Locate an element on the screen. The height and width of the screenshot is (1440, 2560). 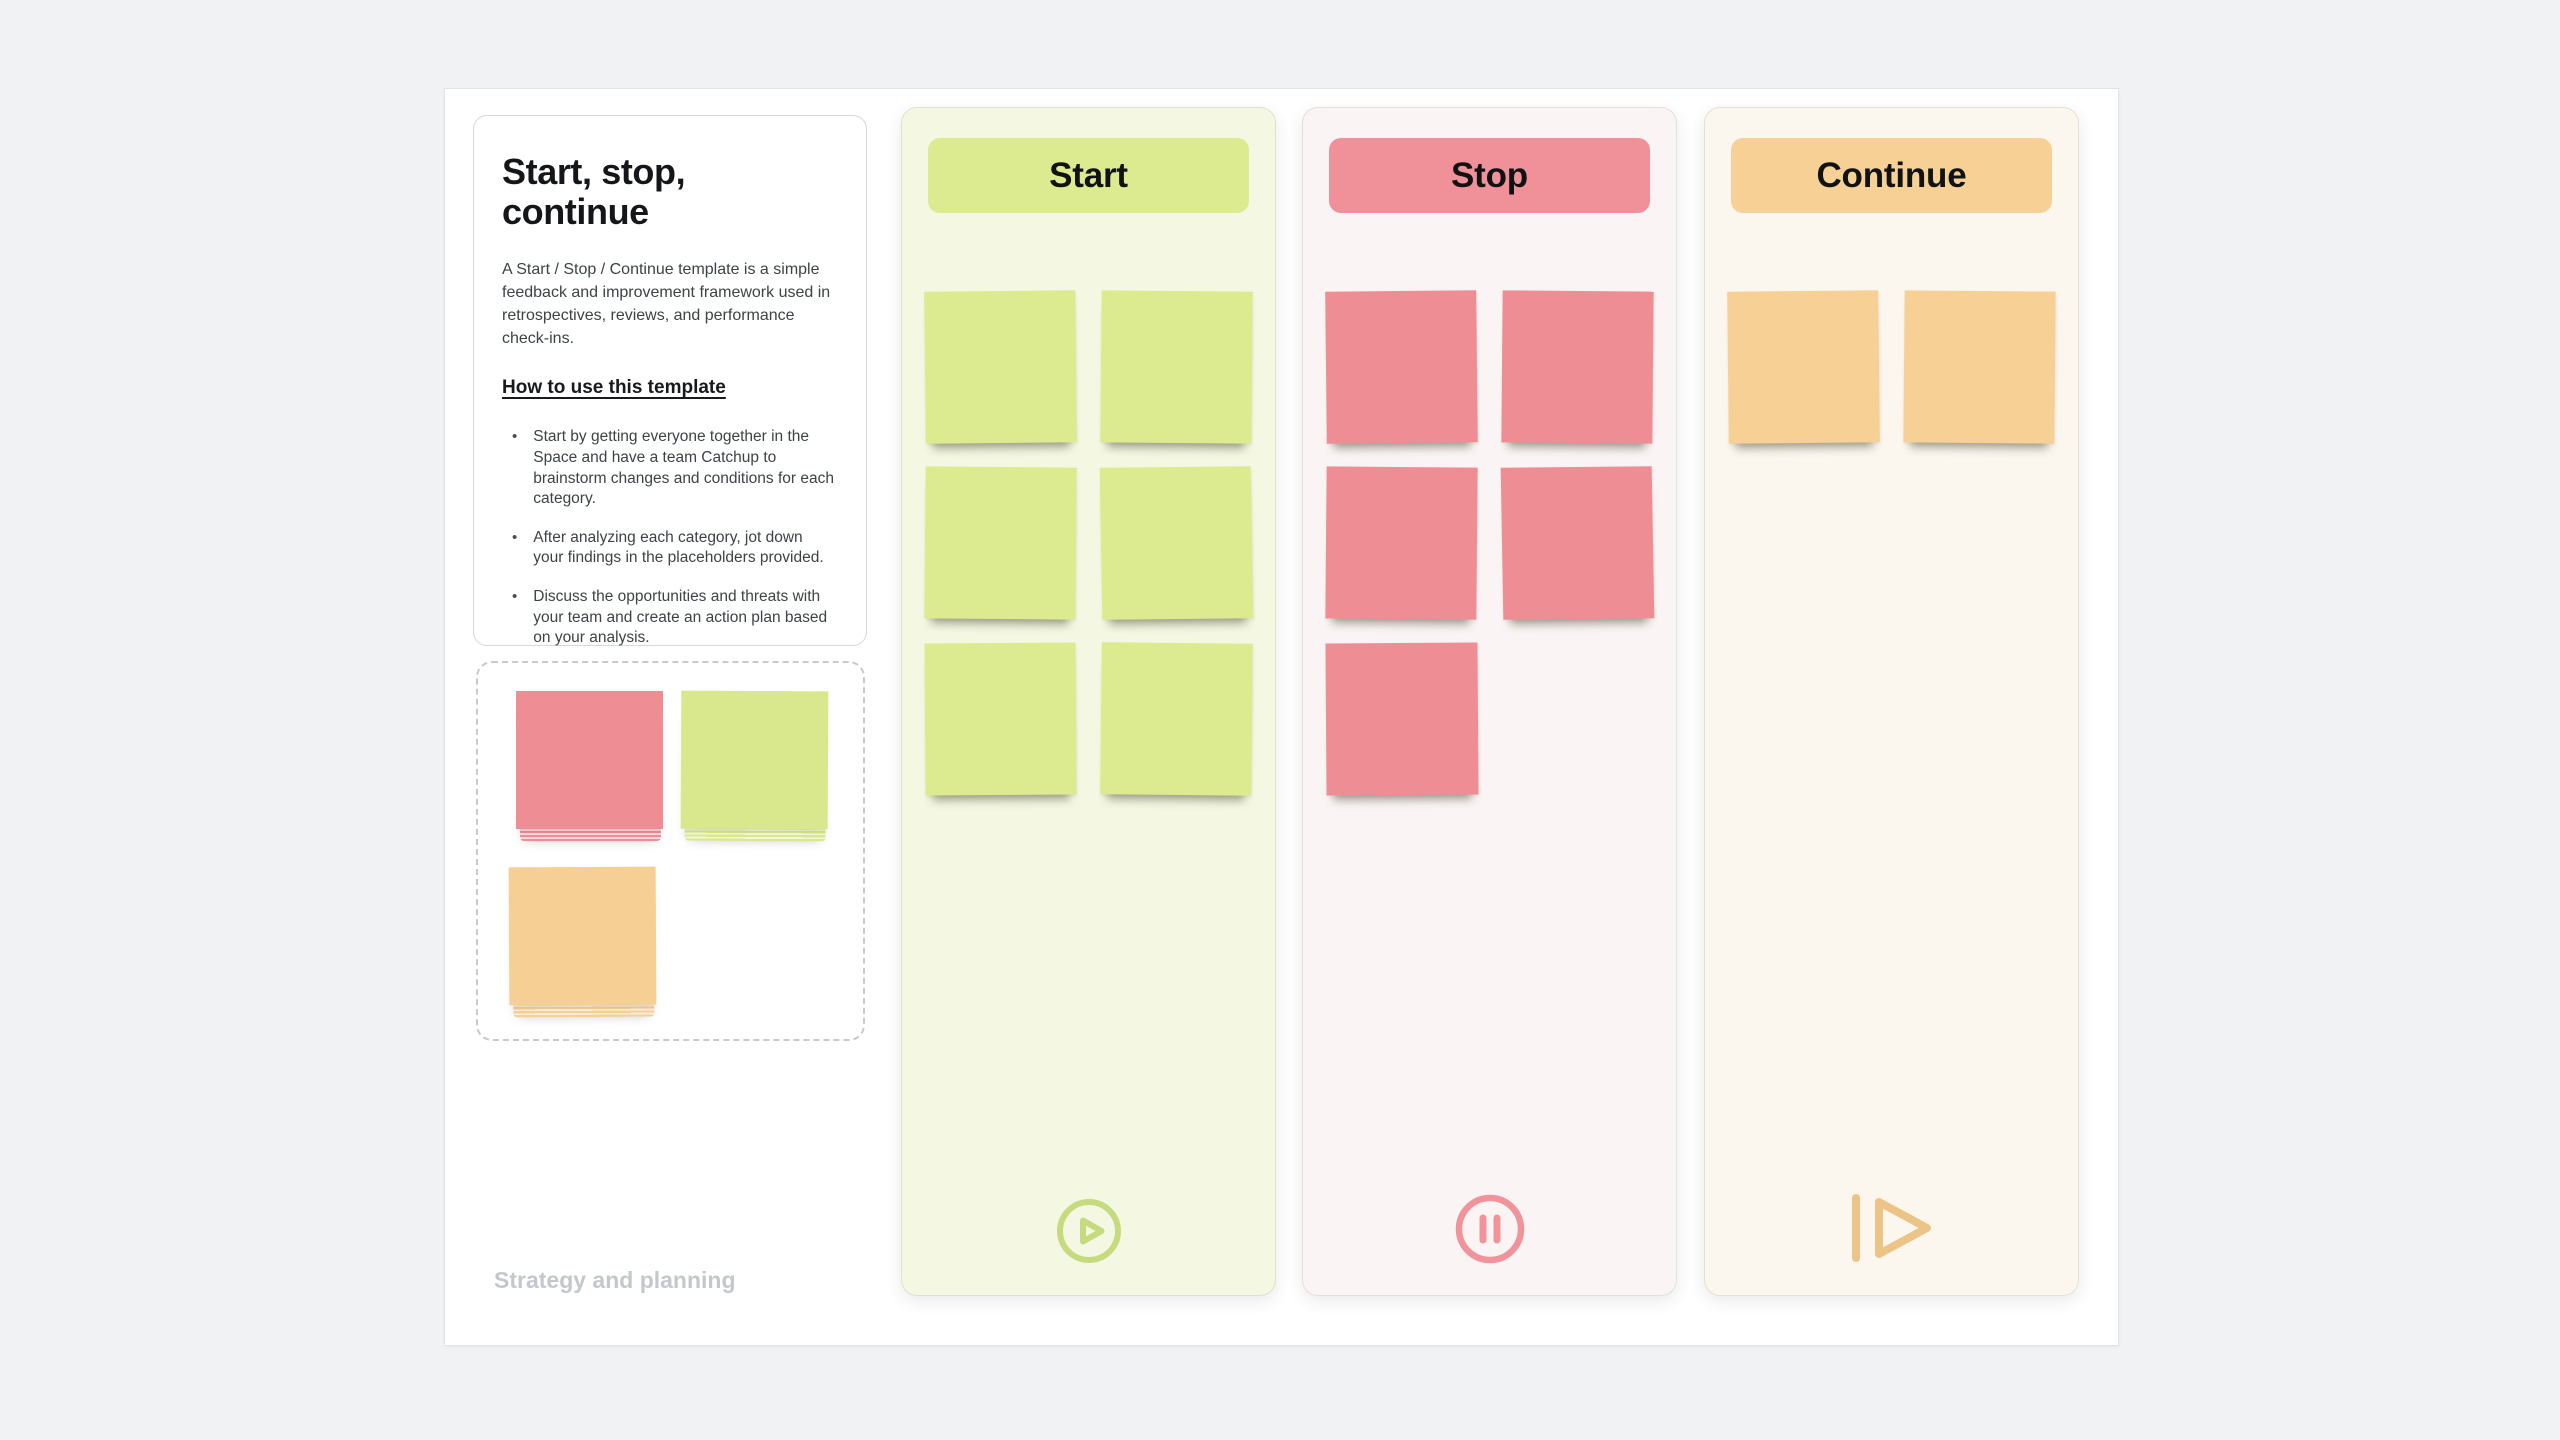
column-stop-label: Stop is located at coordinates (1489, 175).